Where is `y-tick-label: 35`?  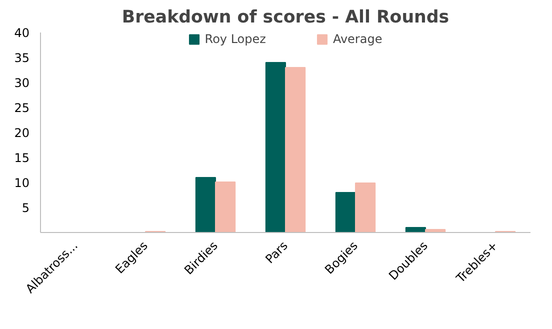 y-tick-label: 35 is located at coordinates (22, 58).